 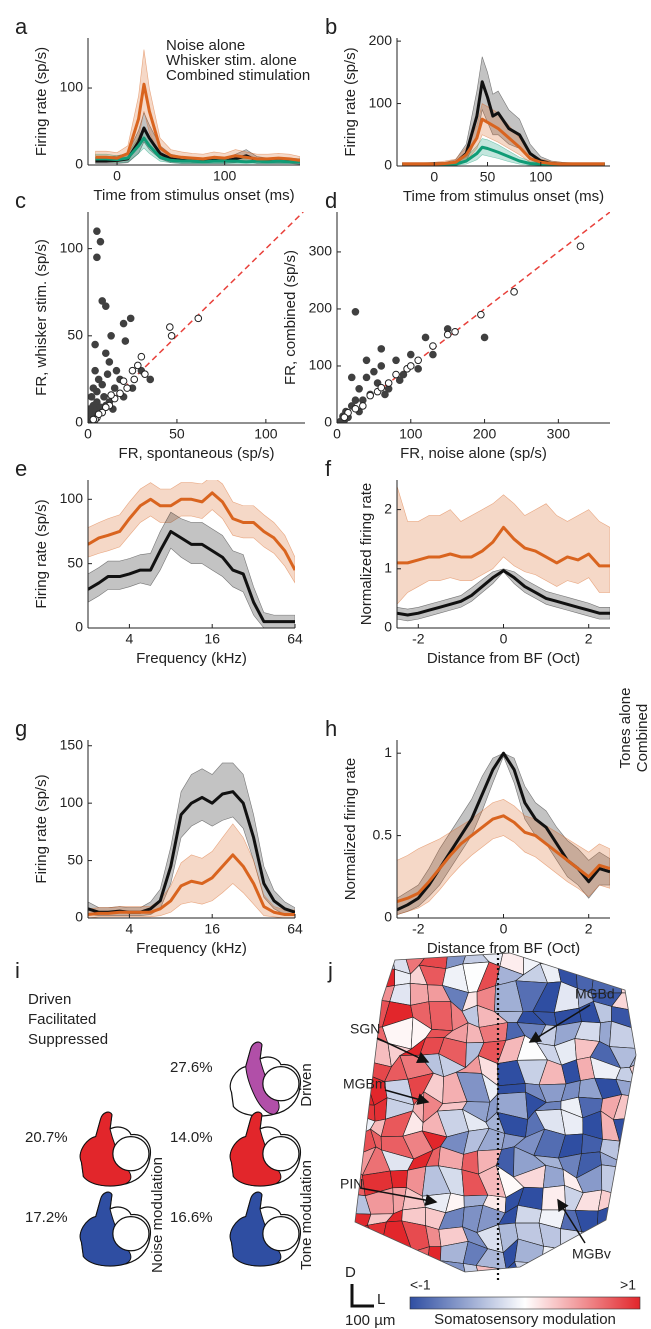 What do you see at coordinates (559, 434) in the screenshot?
I see `x-tick-label: 300` at bounding box center [559, 434].